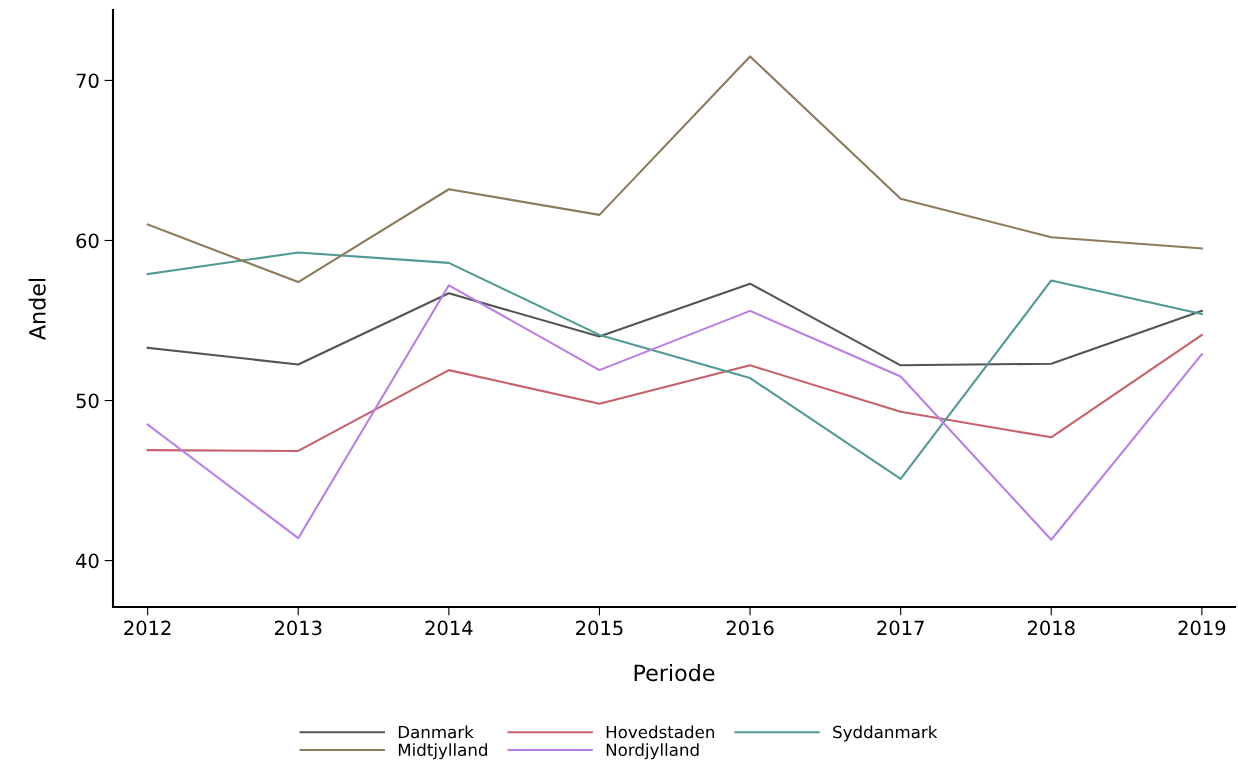 The height and width of the screenshot is (771, 1238). Describe the element at coordinates (87, 401) in the screenshot. I see `y-tick-label: 50` at that location.